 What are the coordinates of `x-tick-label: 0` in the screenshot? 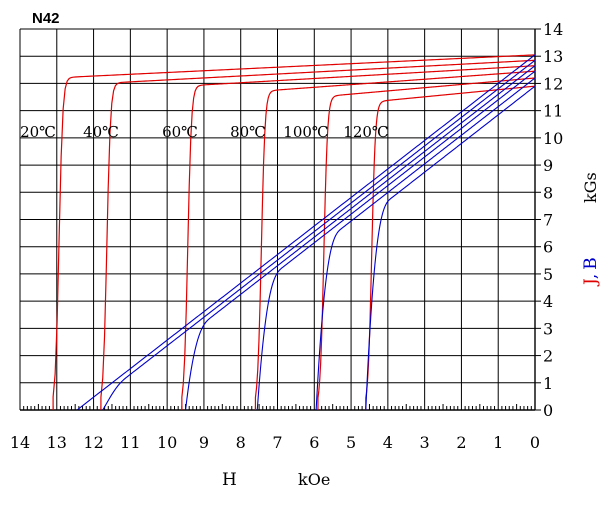 It's located at (535, 442).